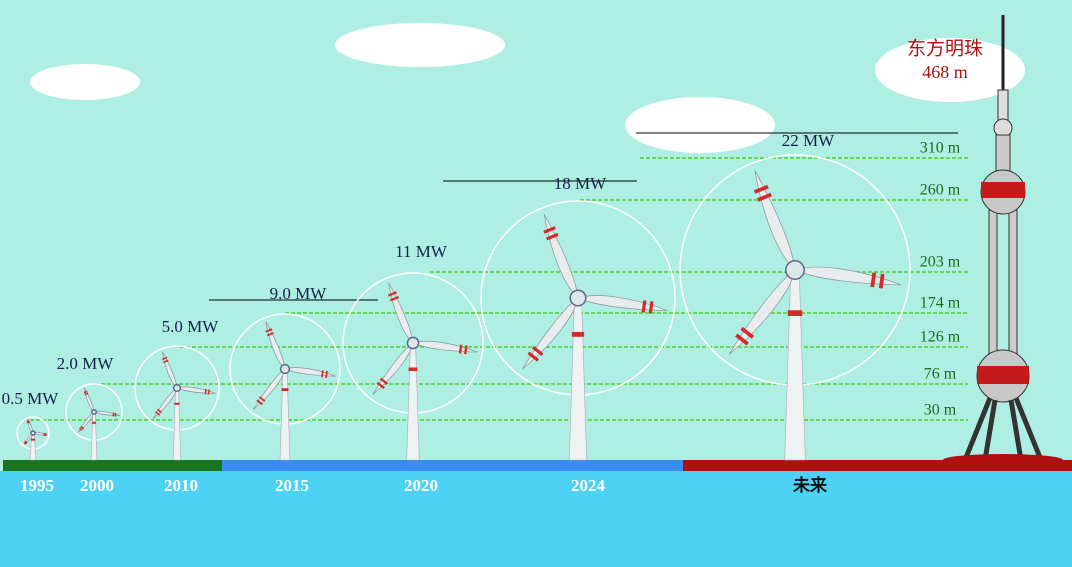 The image size is (1072, 567). I want to click on ground-red, so click(877, 465).